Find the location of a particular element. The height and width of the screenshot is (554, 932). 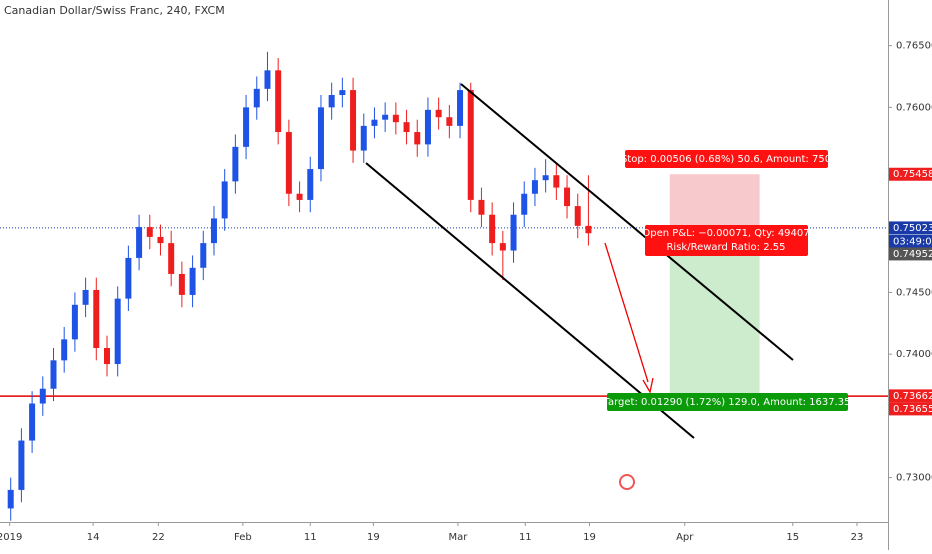

x-tick-label: Feb is located at coordinates (243, 537).